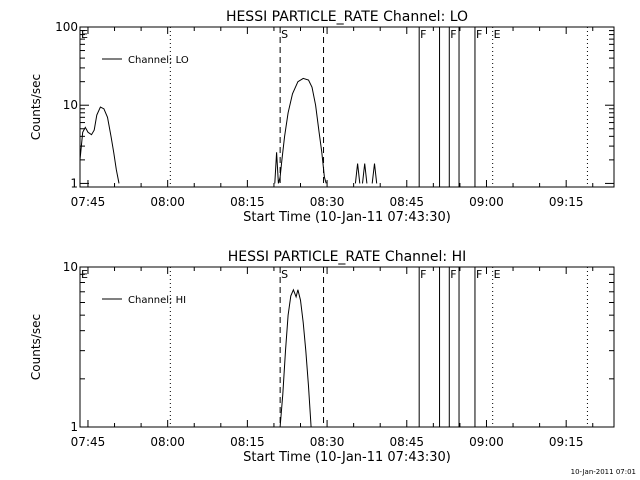  What do you see at coordinates (157, 300) in the screenshot?
I see `legend-label: Channel: HI` at bounding box center [157, 300].